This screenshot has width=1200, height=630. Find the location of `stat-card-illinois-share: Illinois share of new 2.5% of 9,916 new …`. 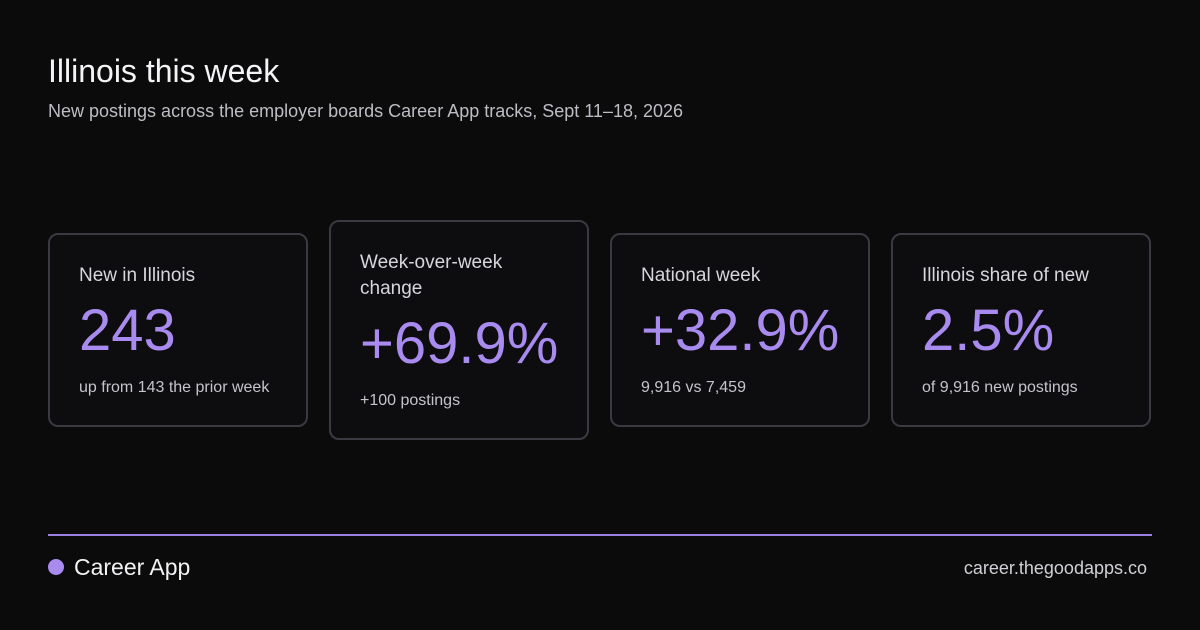

stat-card-illinois-share: Illinois share of new 2.5% of 9,916 new … is located at coordinates (1021, 330).